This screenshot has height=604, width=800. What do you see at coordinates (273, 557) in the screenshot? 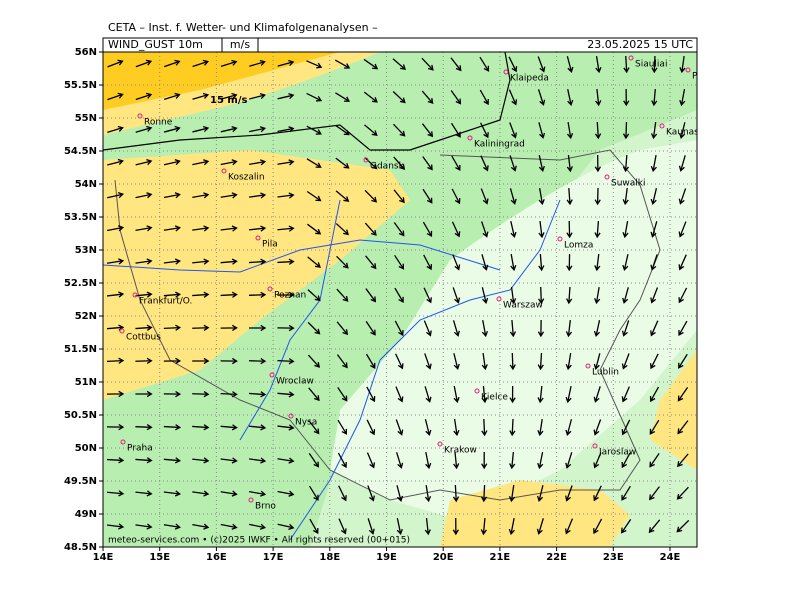
I see `lon-label: 17E` at bounding box center [273, 557].